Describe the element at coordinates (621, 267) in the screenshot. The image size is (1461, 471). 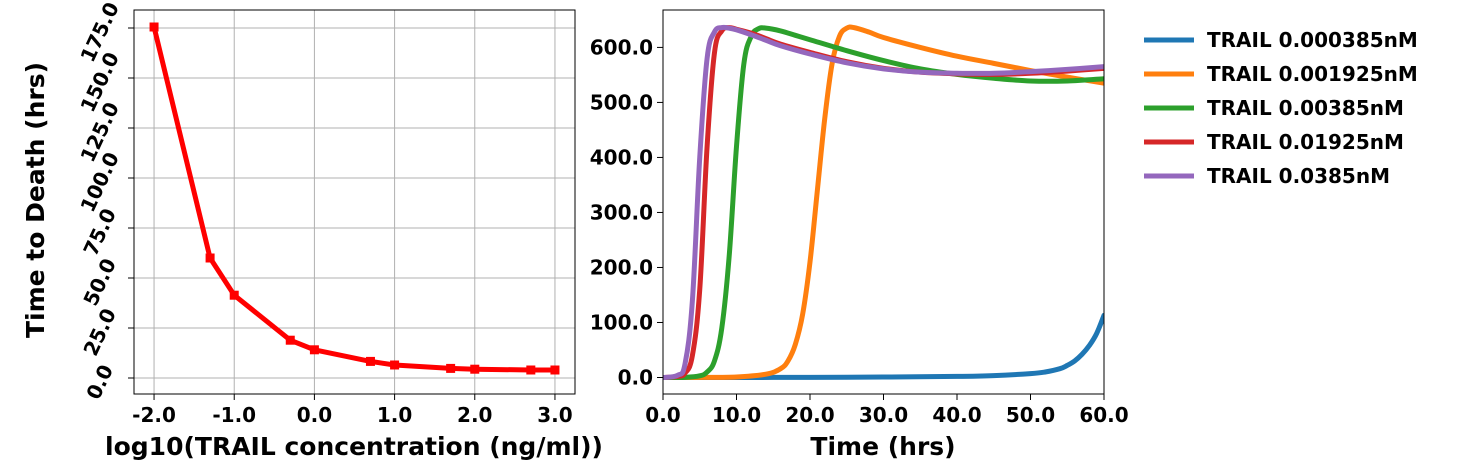
I see `right-y-tick-label: 200.0` at that location.